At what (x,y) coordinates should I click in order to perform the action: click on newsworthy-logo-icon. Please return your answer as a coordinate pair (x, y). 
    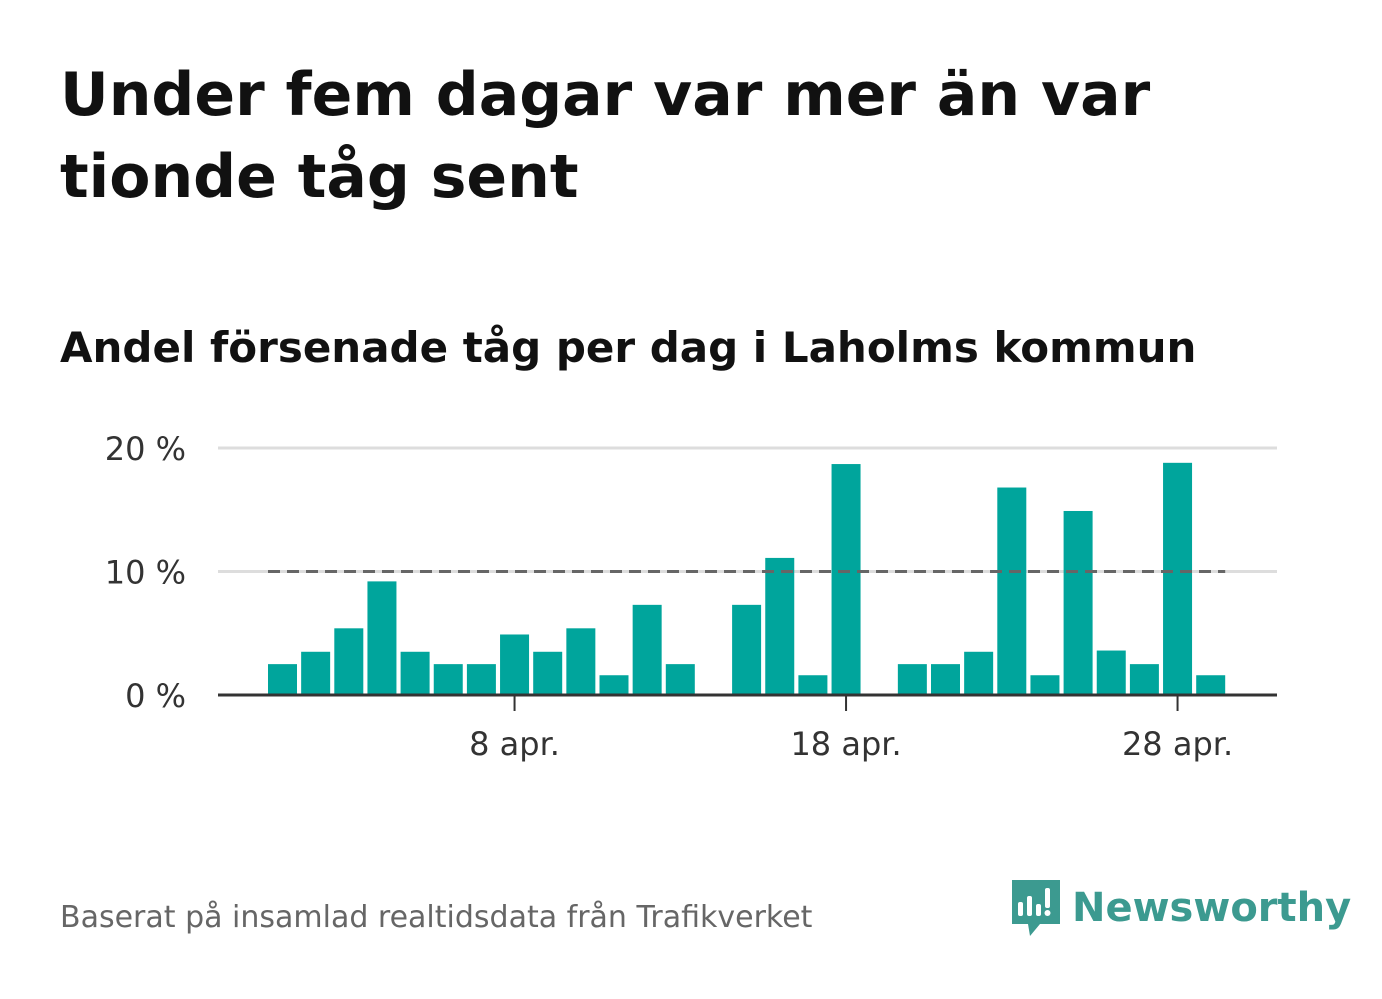
    Looking at the image, I should click on (1036, 908).